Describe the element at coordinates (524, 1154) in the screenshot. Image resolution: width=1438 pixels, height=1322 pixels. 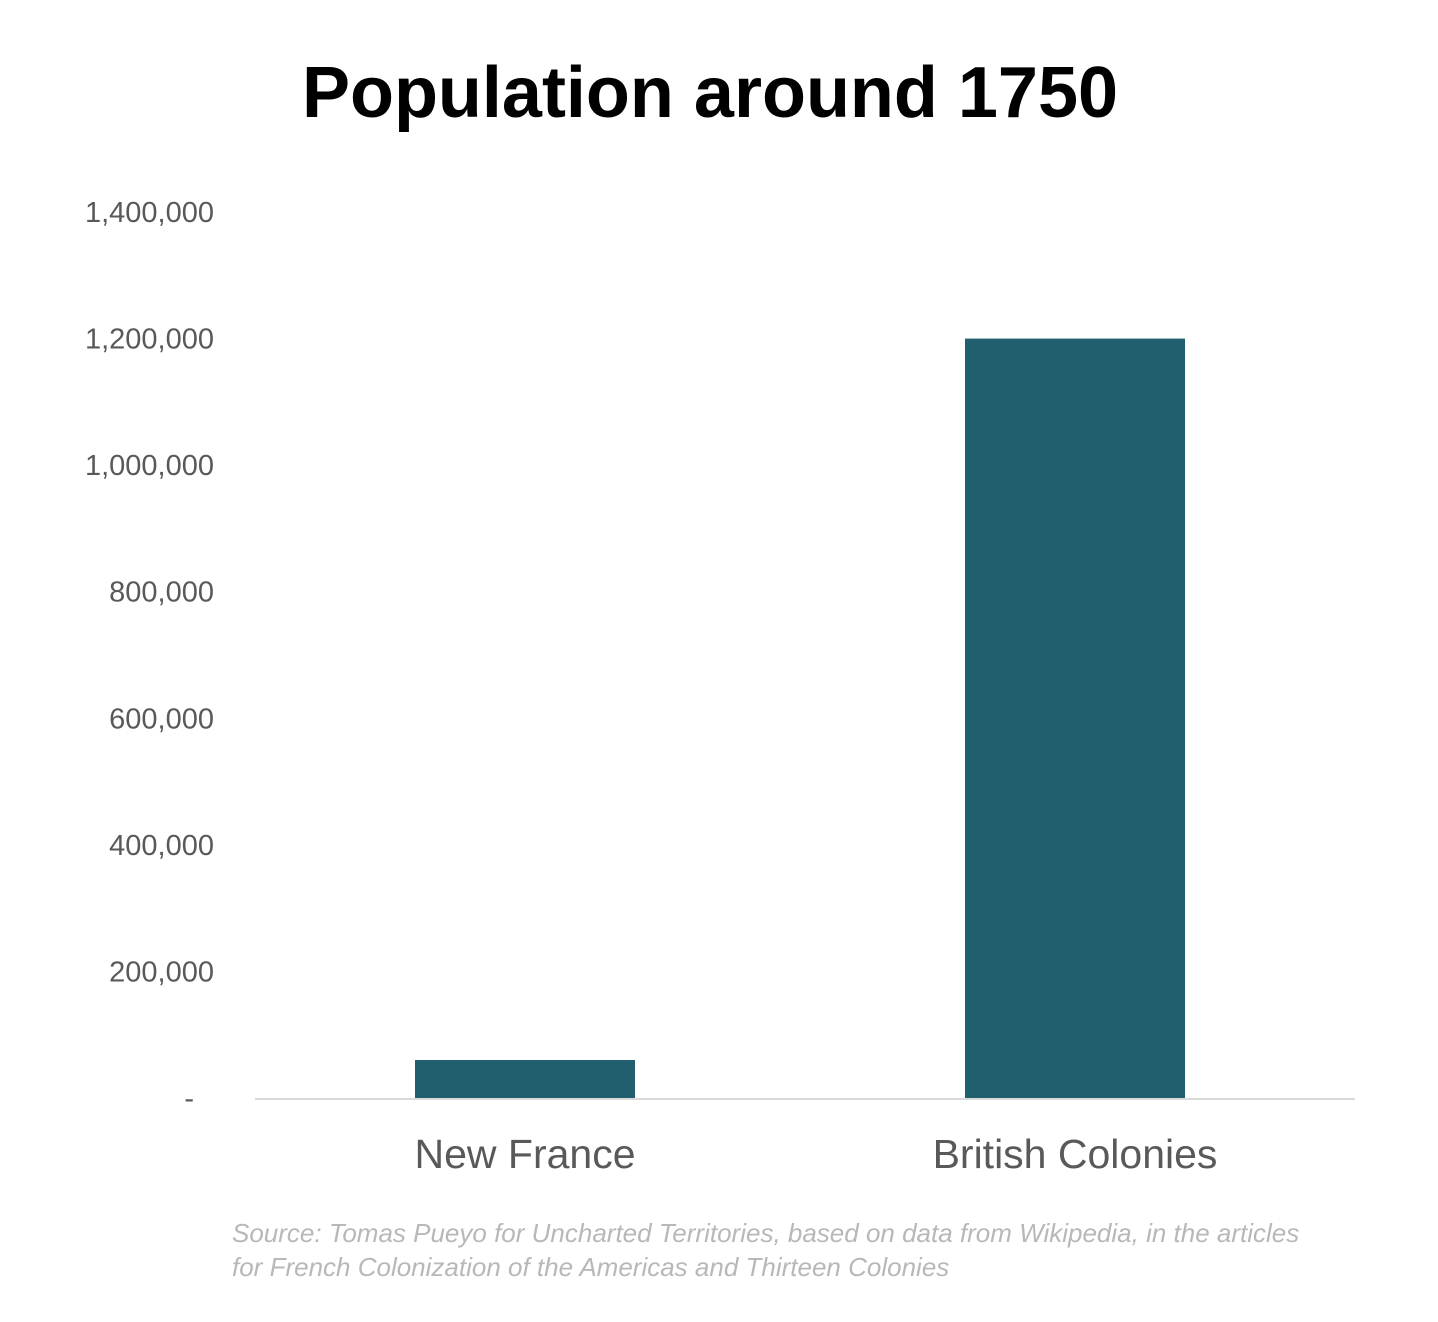
I see `x-tick-label: New France` at that location.